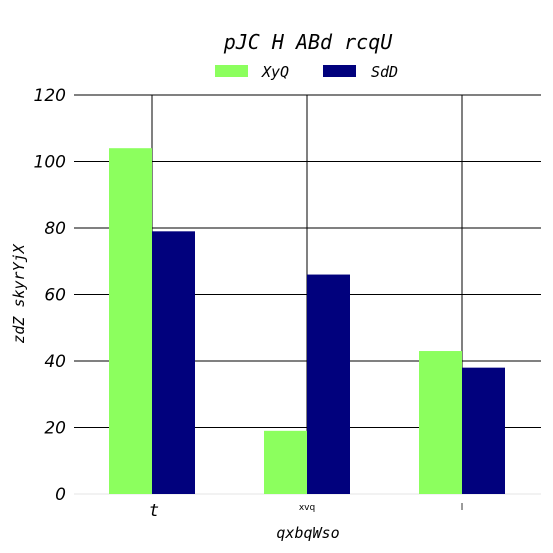 Image resolution: width=553 pixels, height=553 pixels. Describe the element at coordinates (384, 72) in the screenshot. I see `legend-label-sdd: SdD` at that location.